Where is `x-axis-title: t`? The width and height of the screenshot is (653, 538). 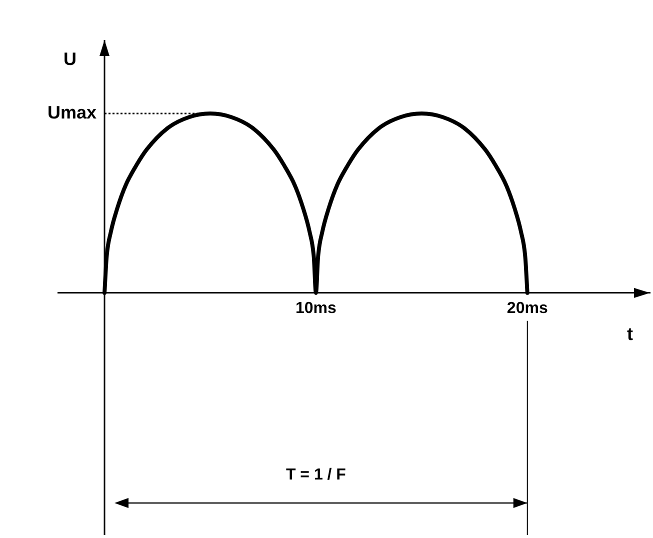 x-axis-title: t is located at coordinates (630, 334).